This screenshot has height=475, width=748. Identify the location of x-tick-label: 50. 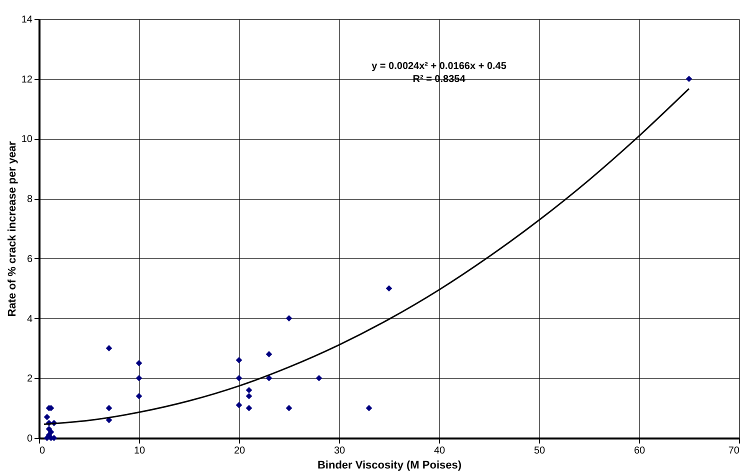
(540, 451).